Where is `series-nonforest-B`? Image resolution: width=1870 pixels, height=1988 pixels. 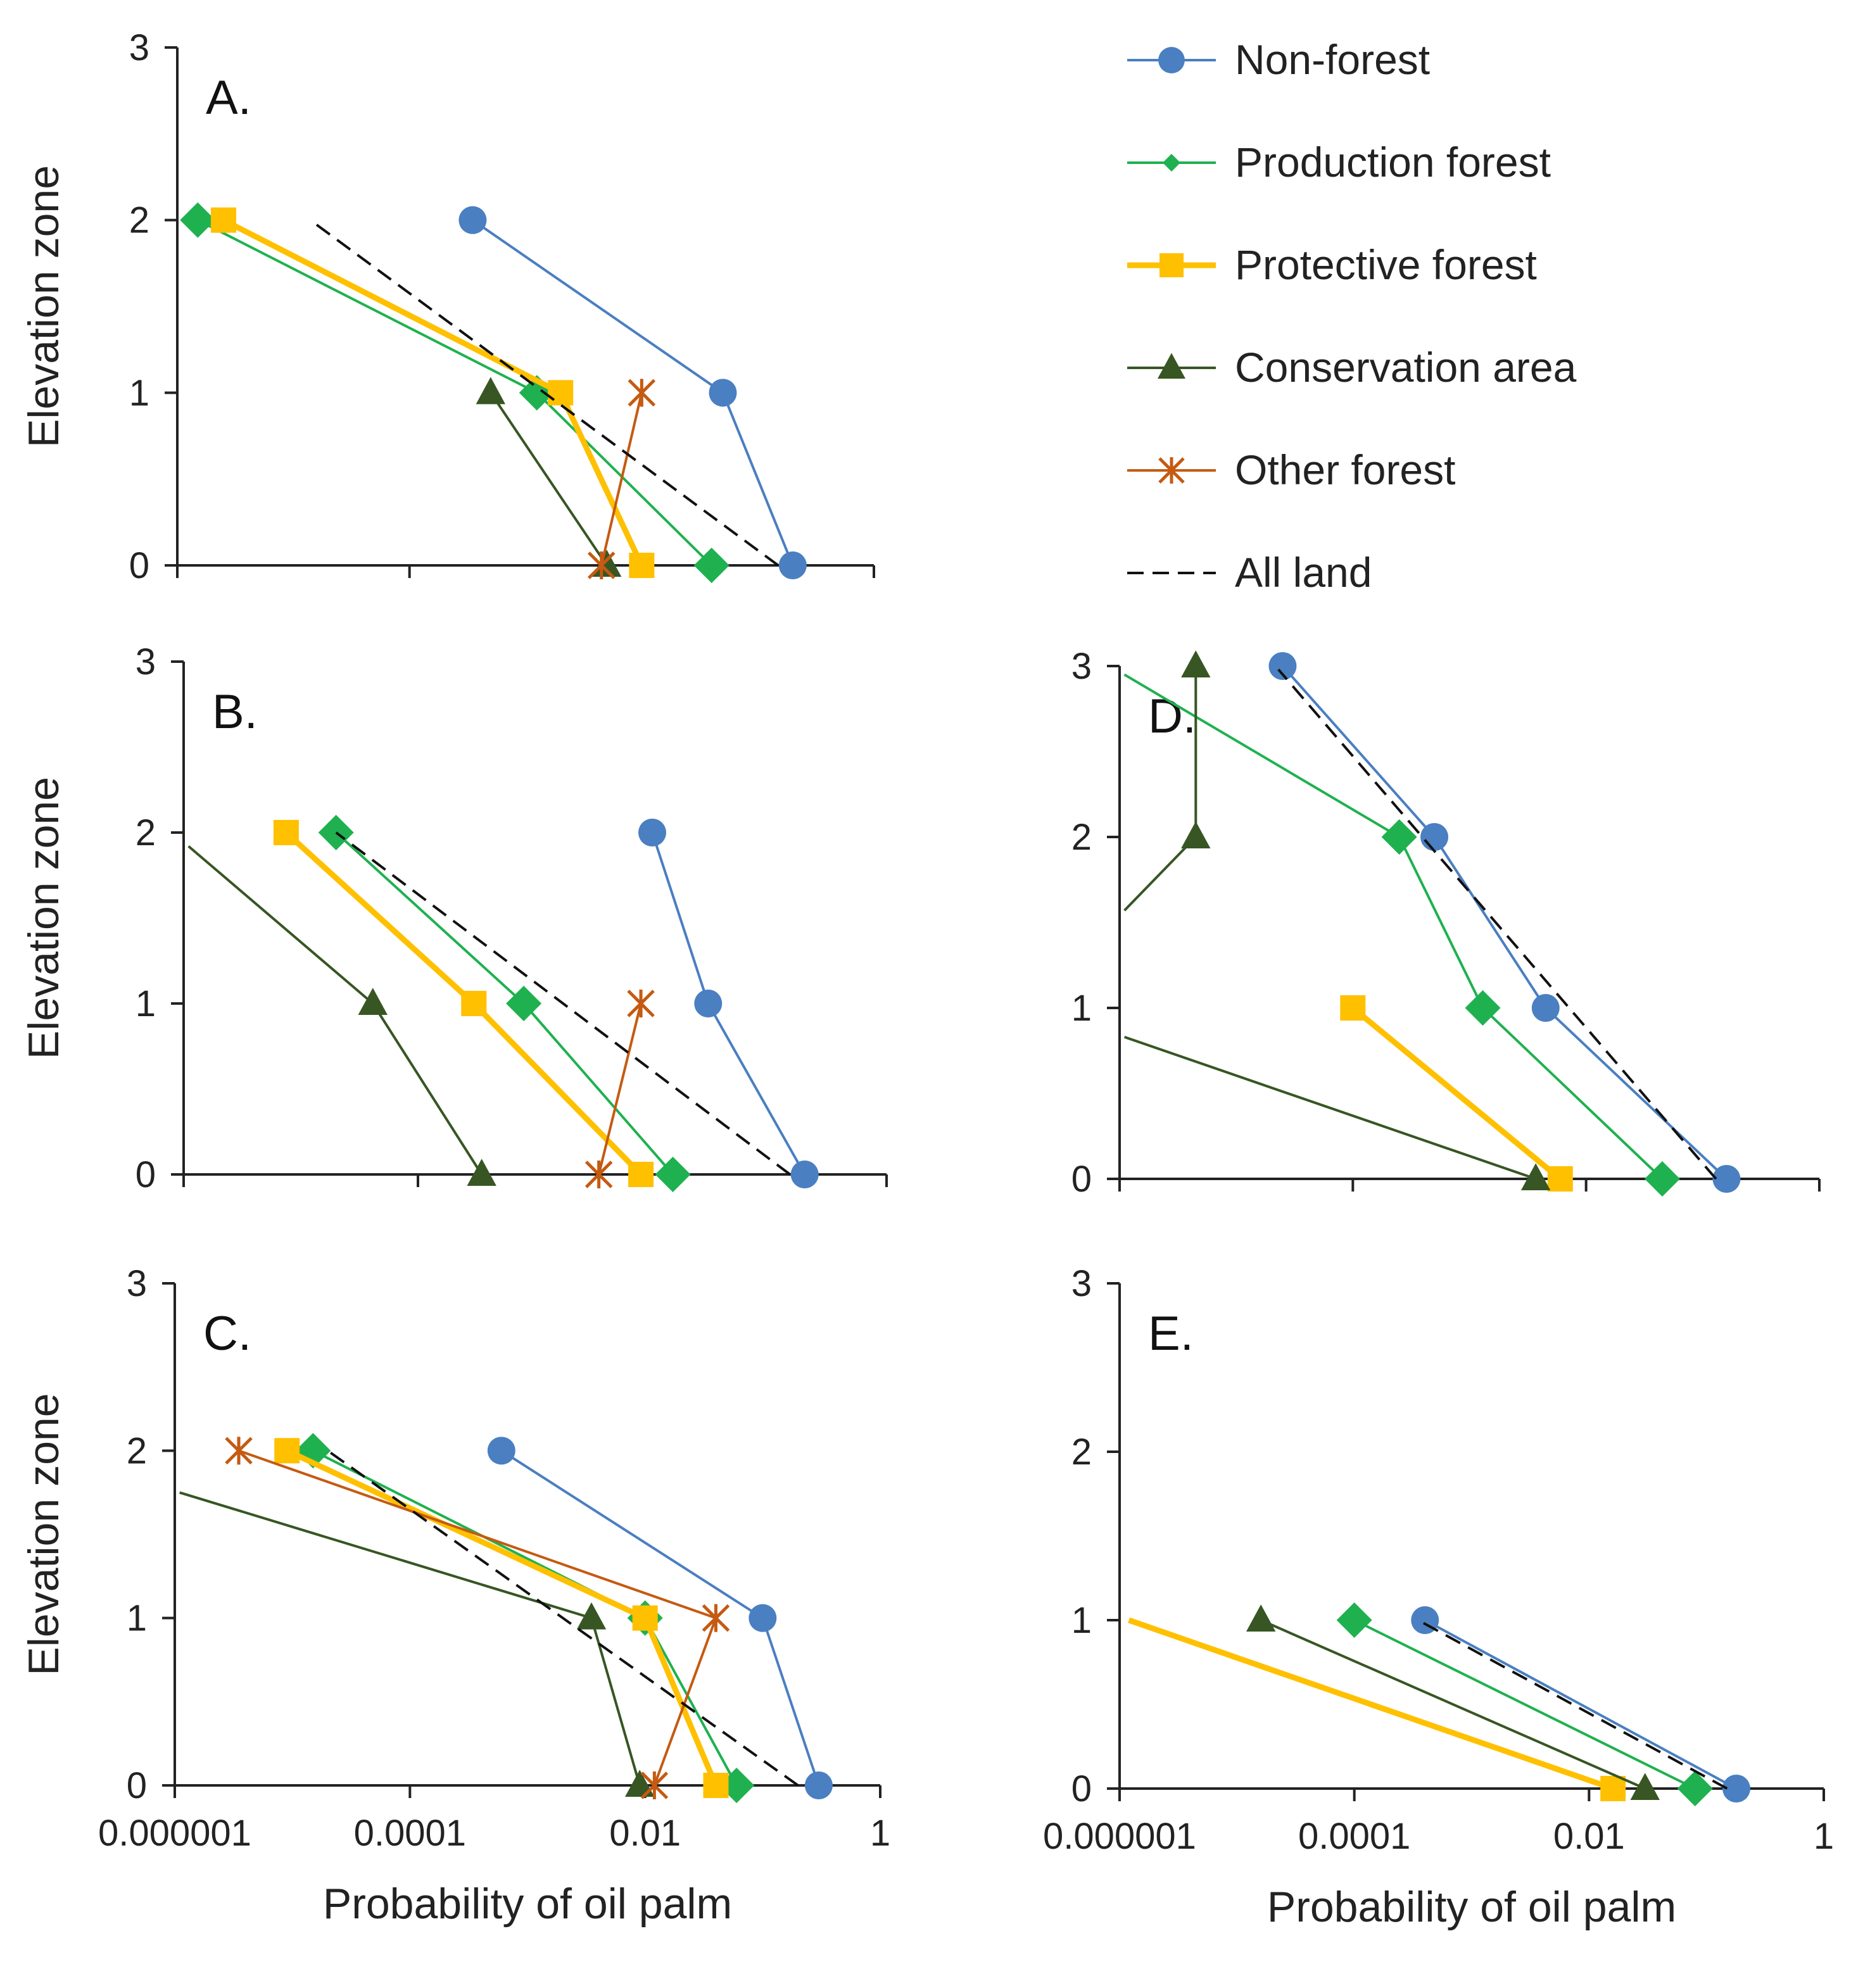 series-nonforest-B is located at coordinates (728, 1003).